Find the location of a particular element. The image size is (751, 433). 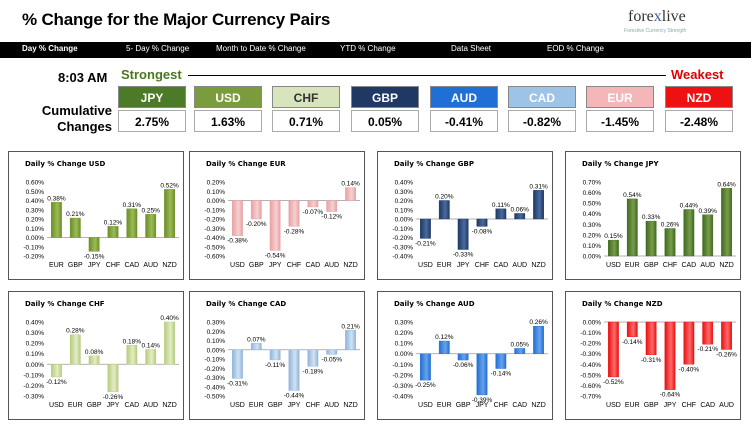

nav-day-change: Day % Change is located at coordinates (50, 48).